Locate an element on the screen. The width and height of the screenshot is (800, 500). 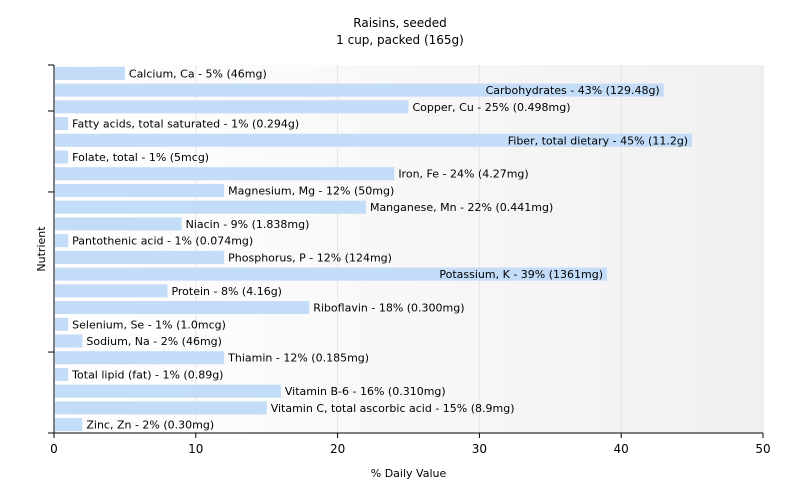
bar-label: Potassium, K - 39% (1361mg) is located at coordinates (521, 274).